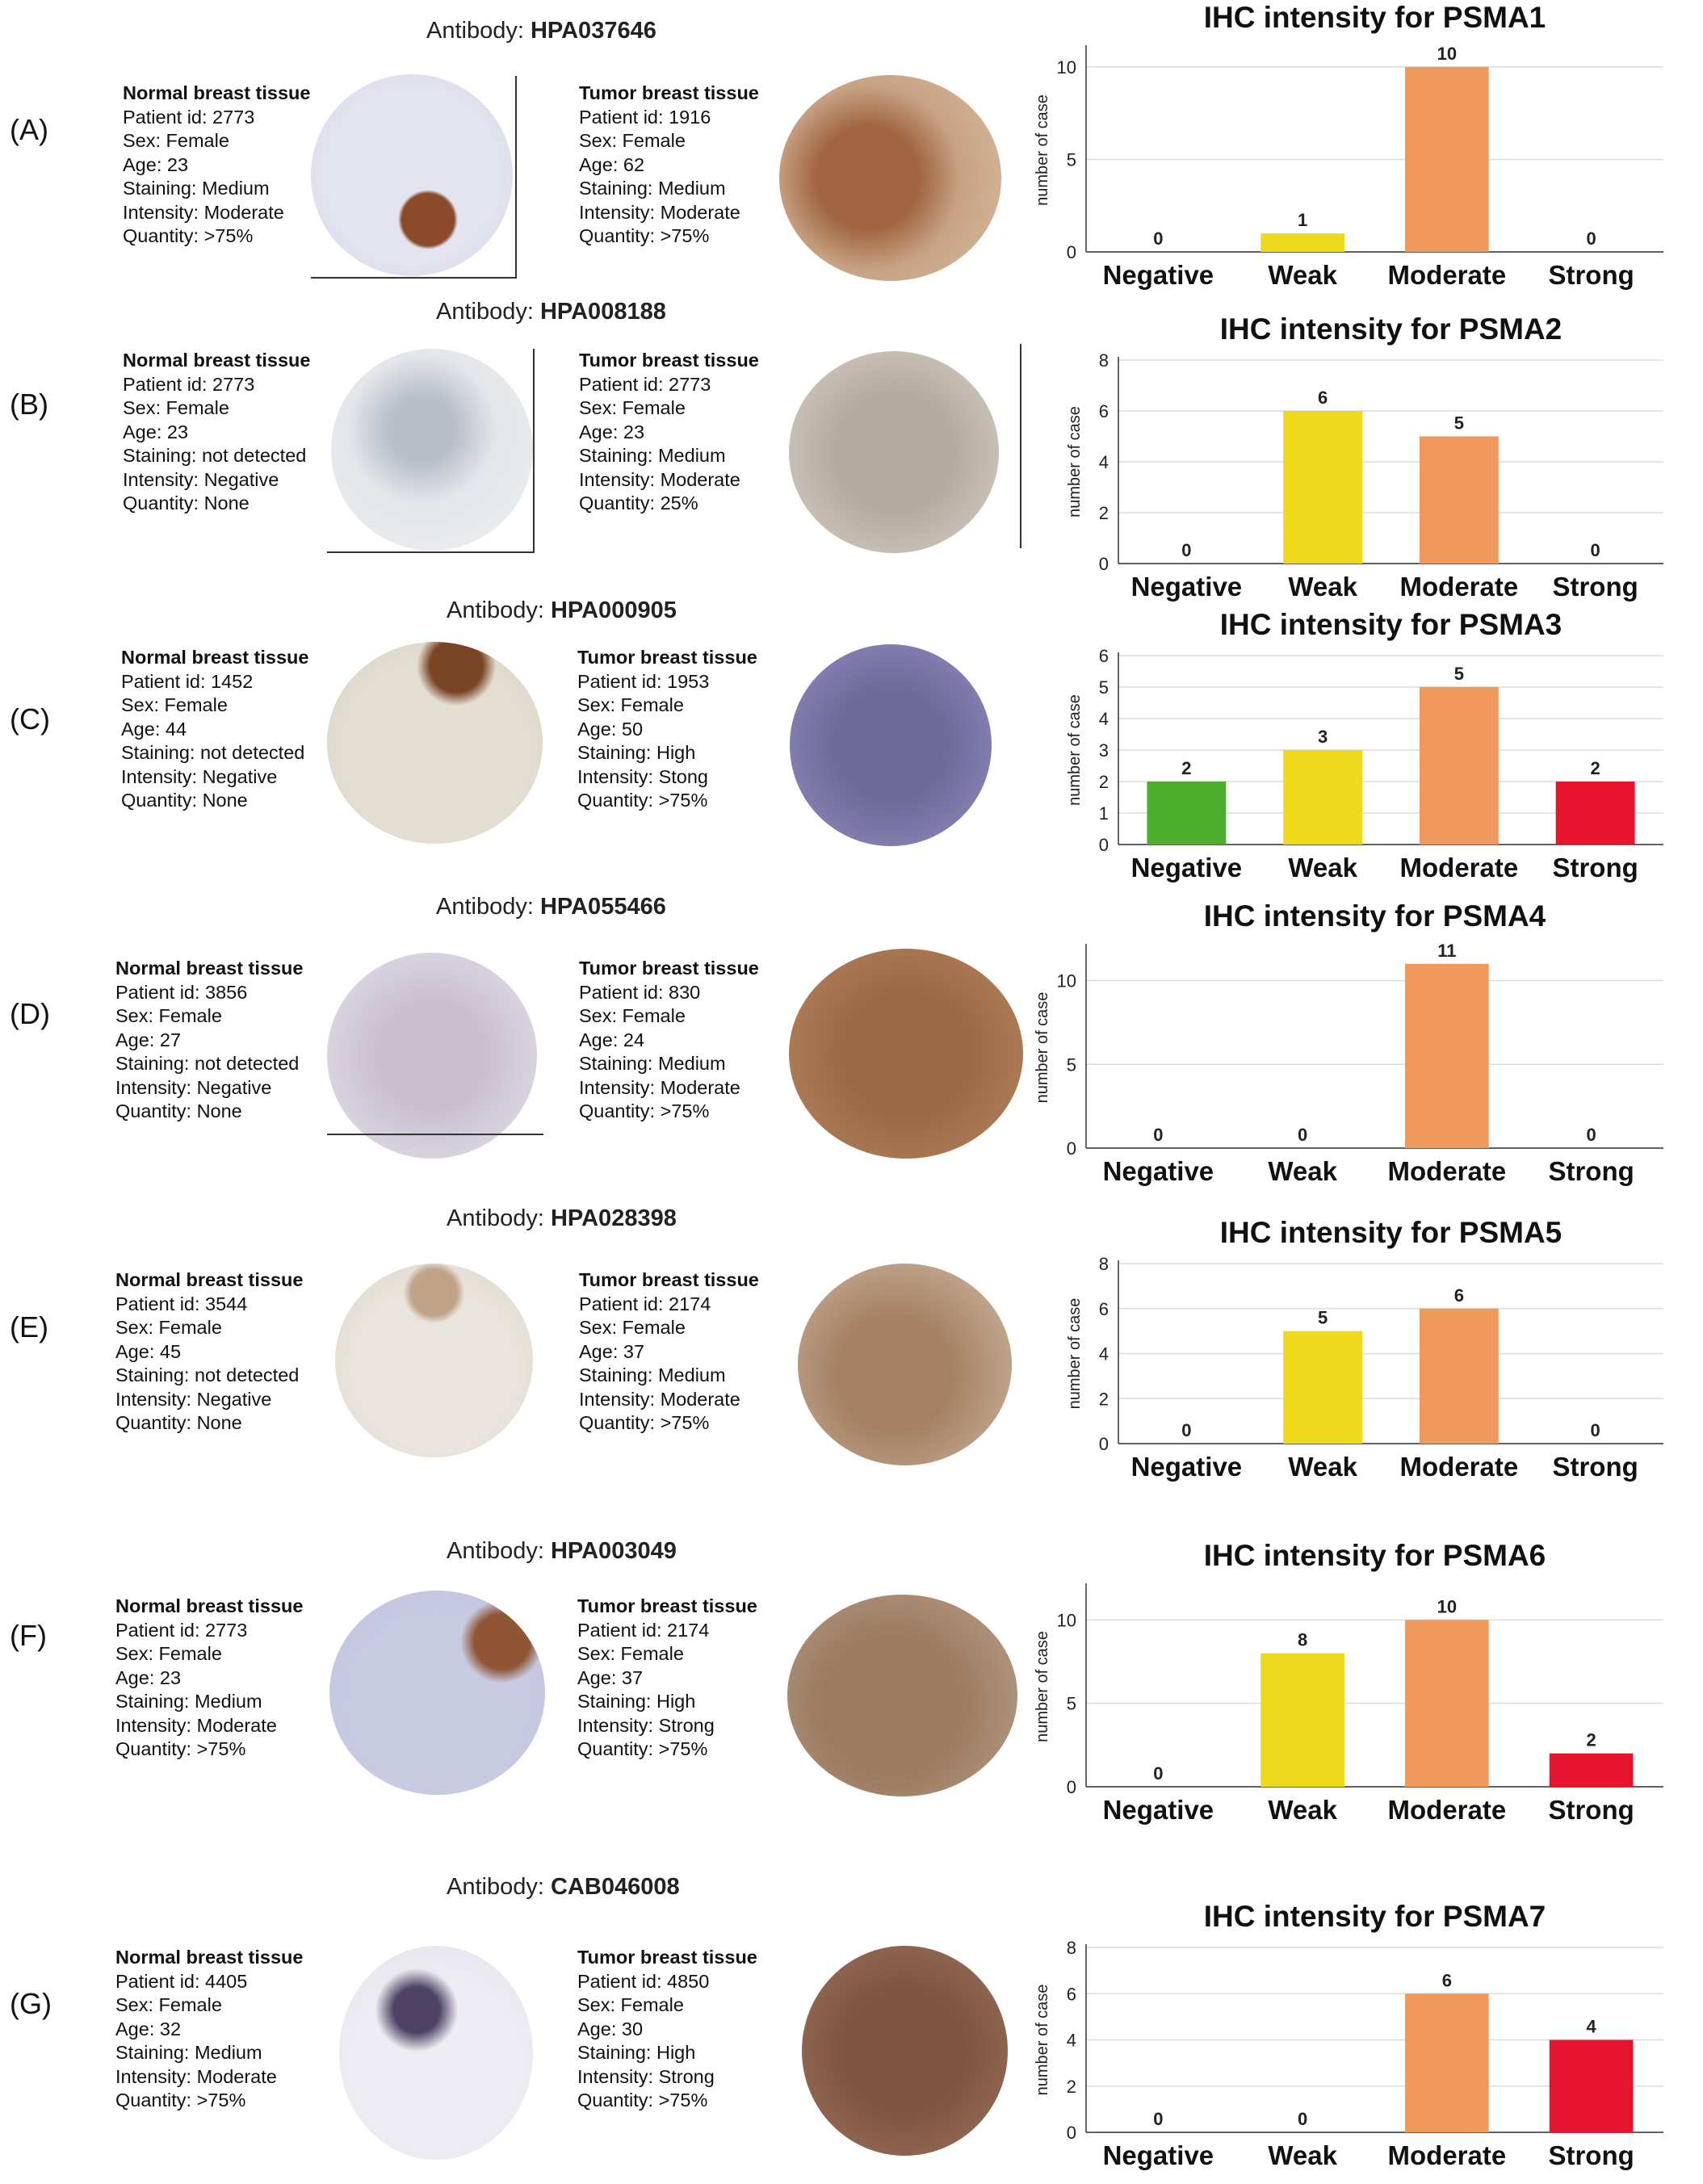  I want to click on antibody-title: Antibody: CAB046008, so click(563, 1888).